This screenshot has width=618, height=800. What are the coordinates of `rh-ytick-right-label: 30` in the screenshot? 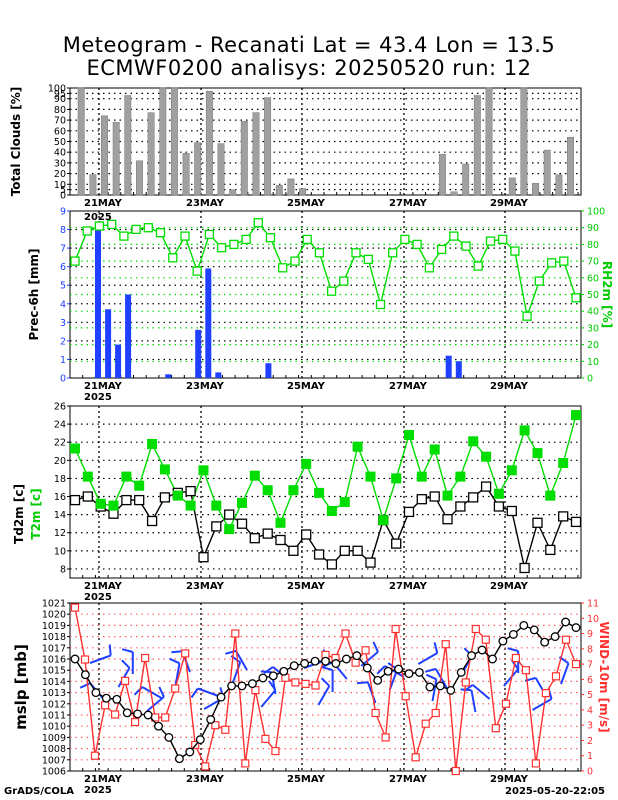 It's located at (593, 328).